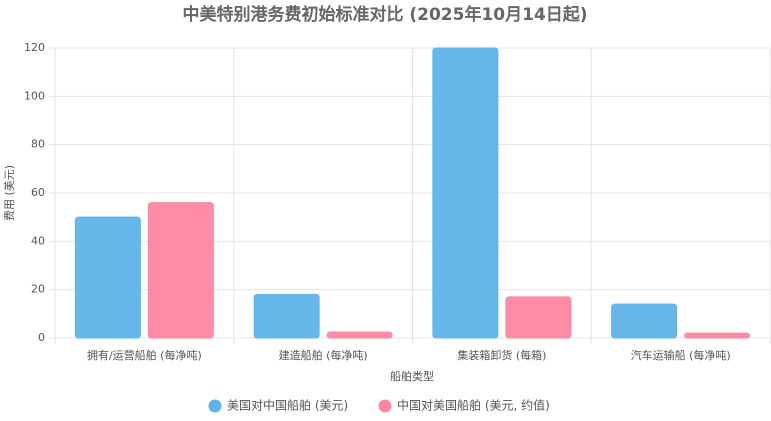  Describe the element at coordinates (144, 355) in the screenshot. I see `x-tick-label: 拥有/运营船舶 (每净吨)` at that location.